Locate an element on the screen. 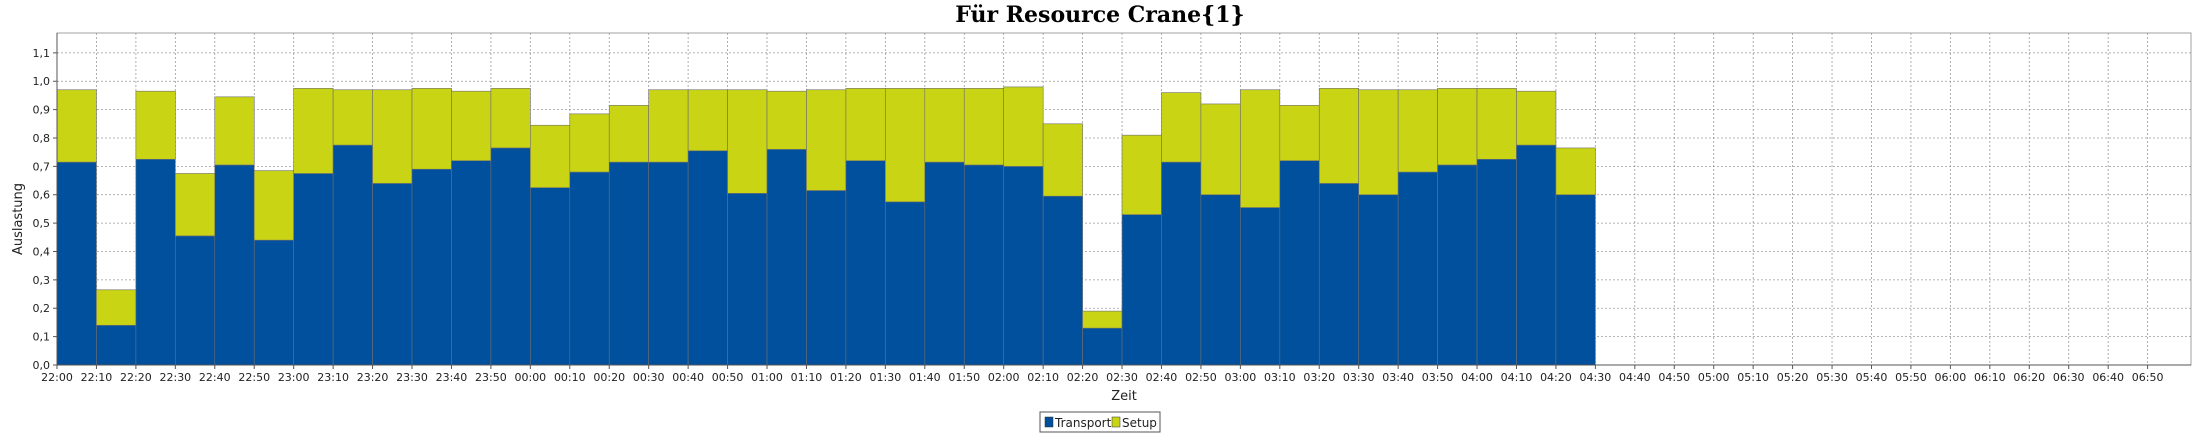 Image resolution: width=2200 pixels, height=435 pixels. x-tick-label: 06:20 is located at coordinates (2029, 377).